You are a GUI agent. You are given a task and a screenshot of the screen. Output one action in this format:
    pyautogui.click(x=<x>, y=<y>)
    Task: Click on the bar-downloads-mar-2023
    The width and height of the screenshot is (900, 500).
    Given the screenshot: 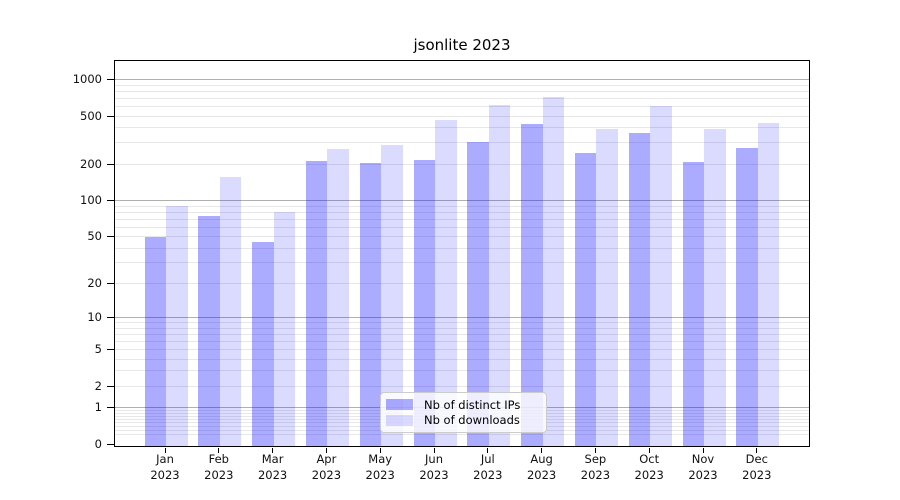 What is the action you would take?
    pyautogui.click(x=284, y=329)
    